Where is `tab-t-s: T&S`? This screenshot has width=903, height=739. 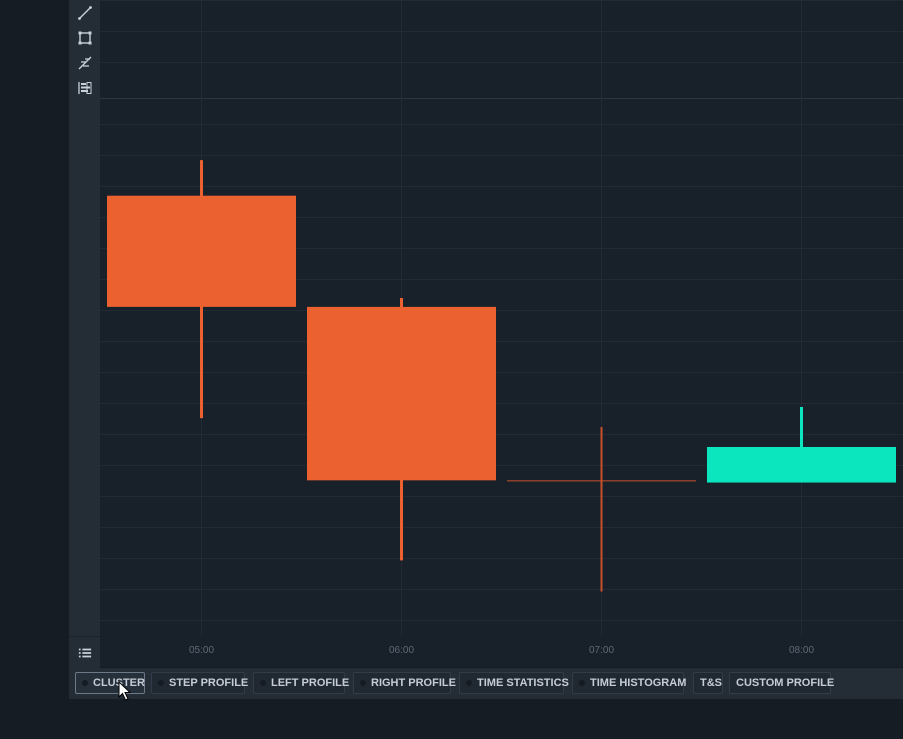
tab-t-s: T&S is located at coordinates (708, 683).